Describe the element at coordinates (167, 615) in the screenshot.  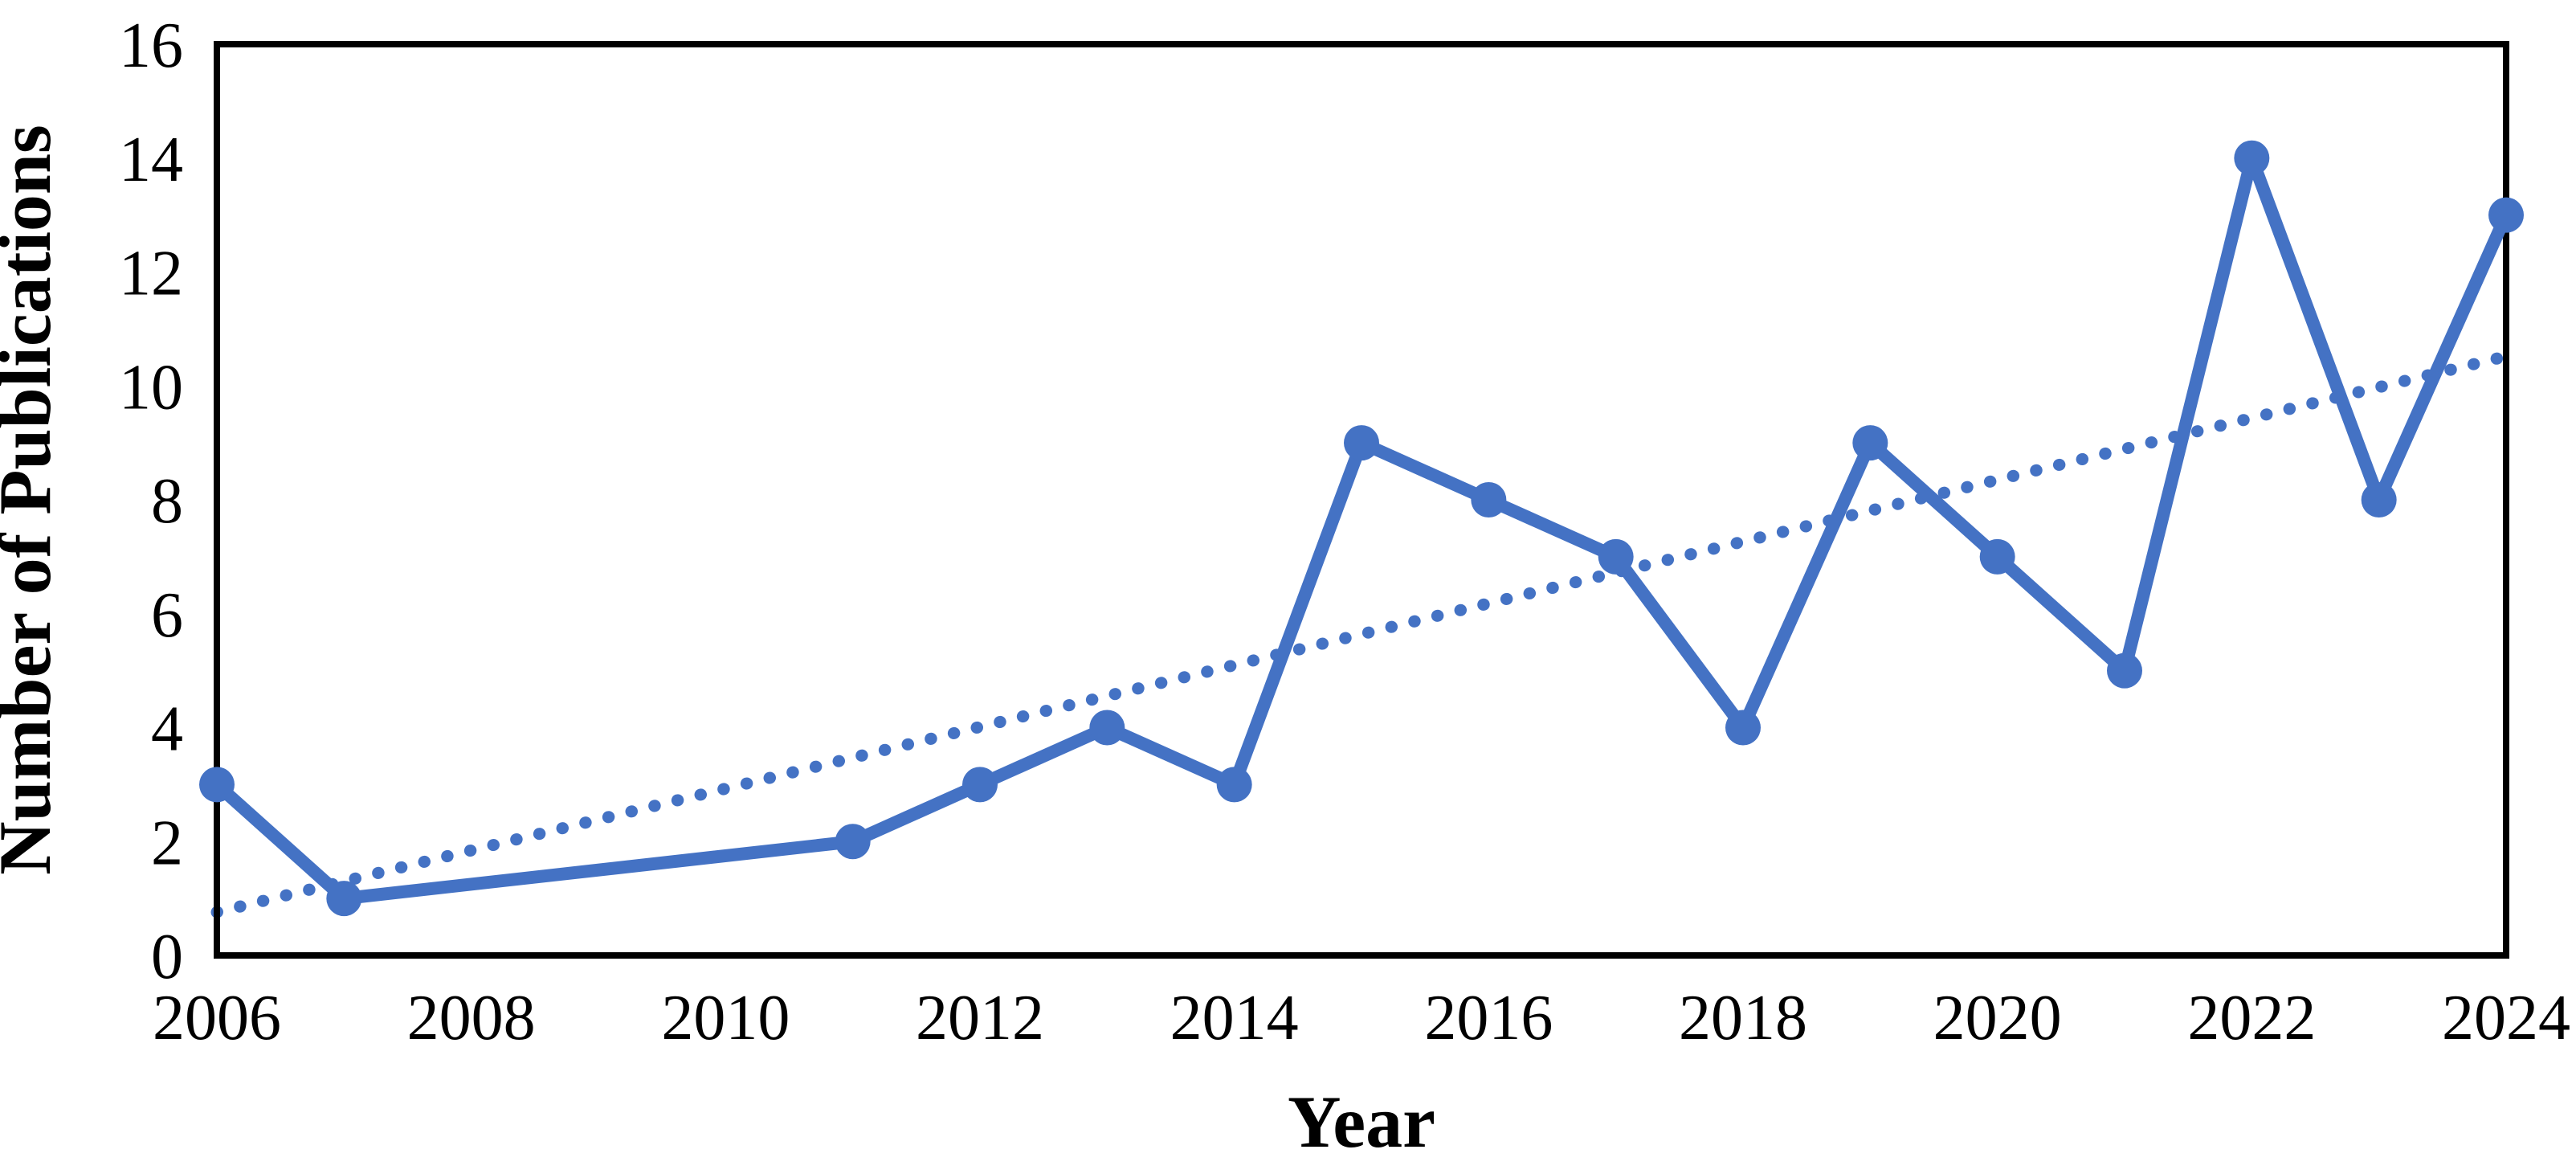
I see `y-tick-label-6: 6` at that location.